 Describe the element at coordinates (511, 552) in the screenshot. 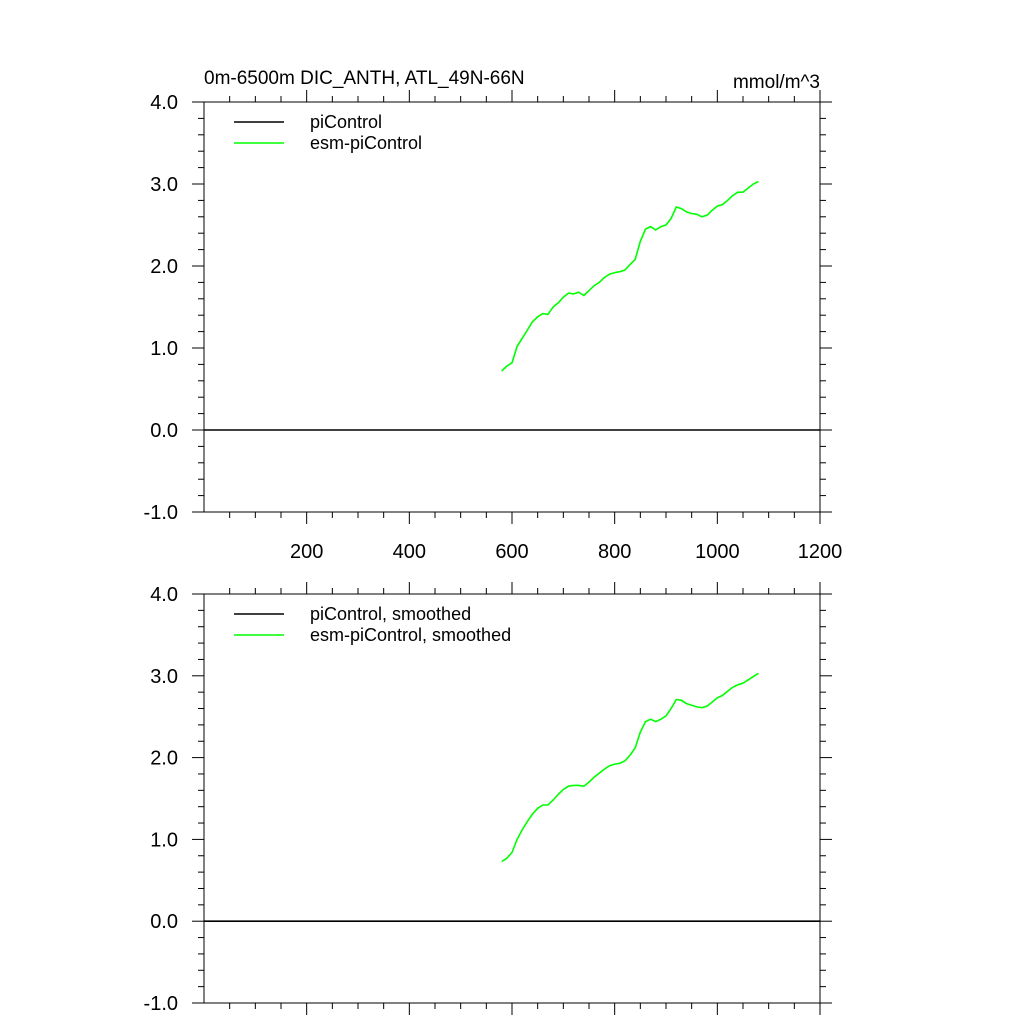

I see `x-tick-label: 600` at that location.